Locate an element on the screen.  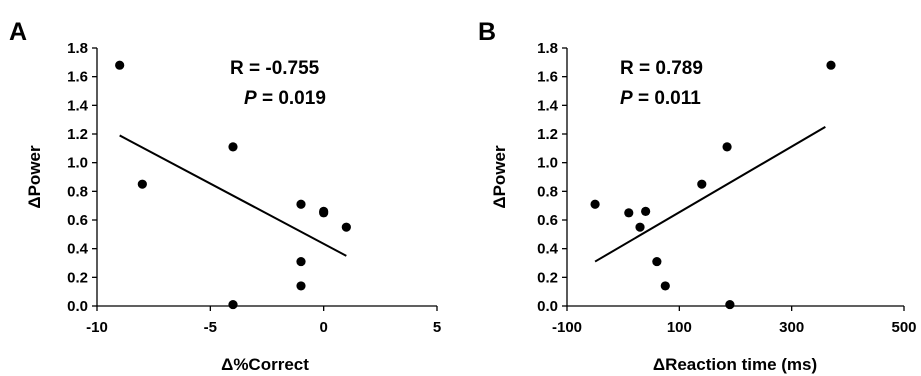
x-tick-label: 300 is located at coordinates (791, 327).